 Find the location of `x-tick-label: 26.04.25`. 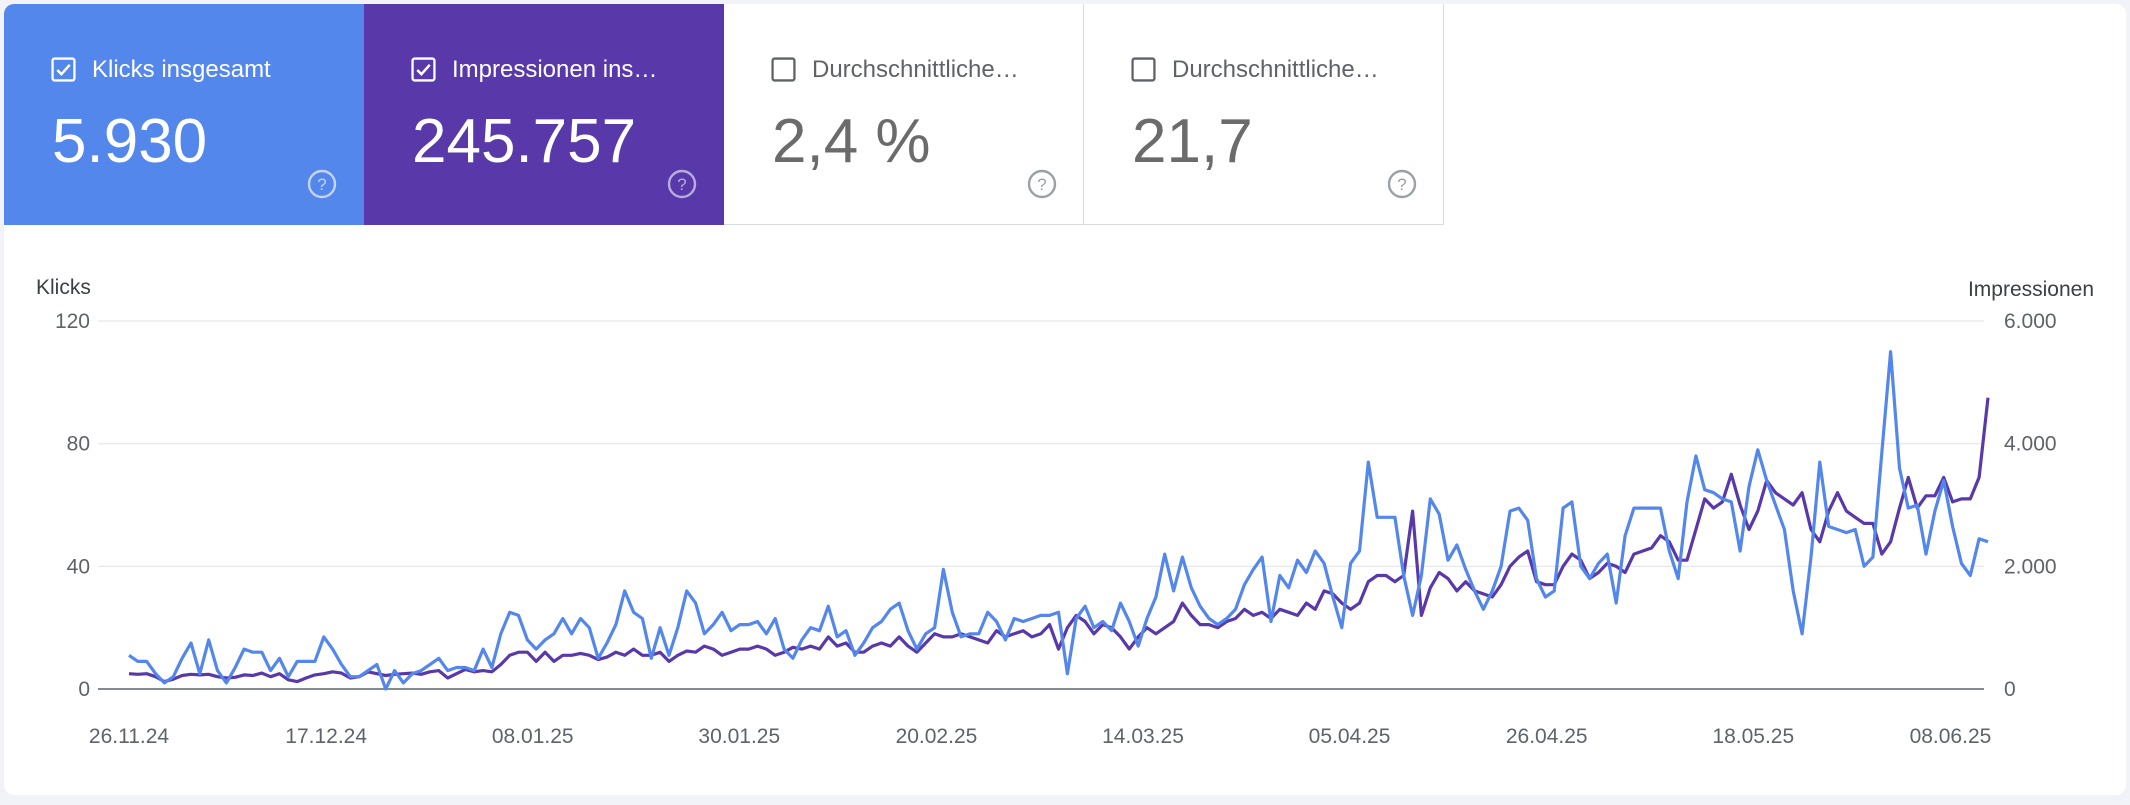

x-tick-label: 26.04.25 is located at coordinates (1547, 736).